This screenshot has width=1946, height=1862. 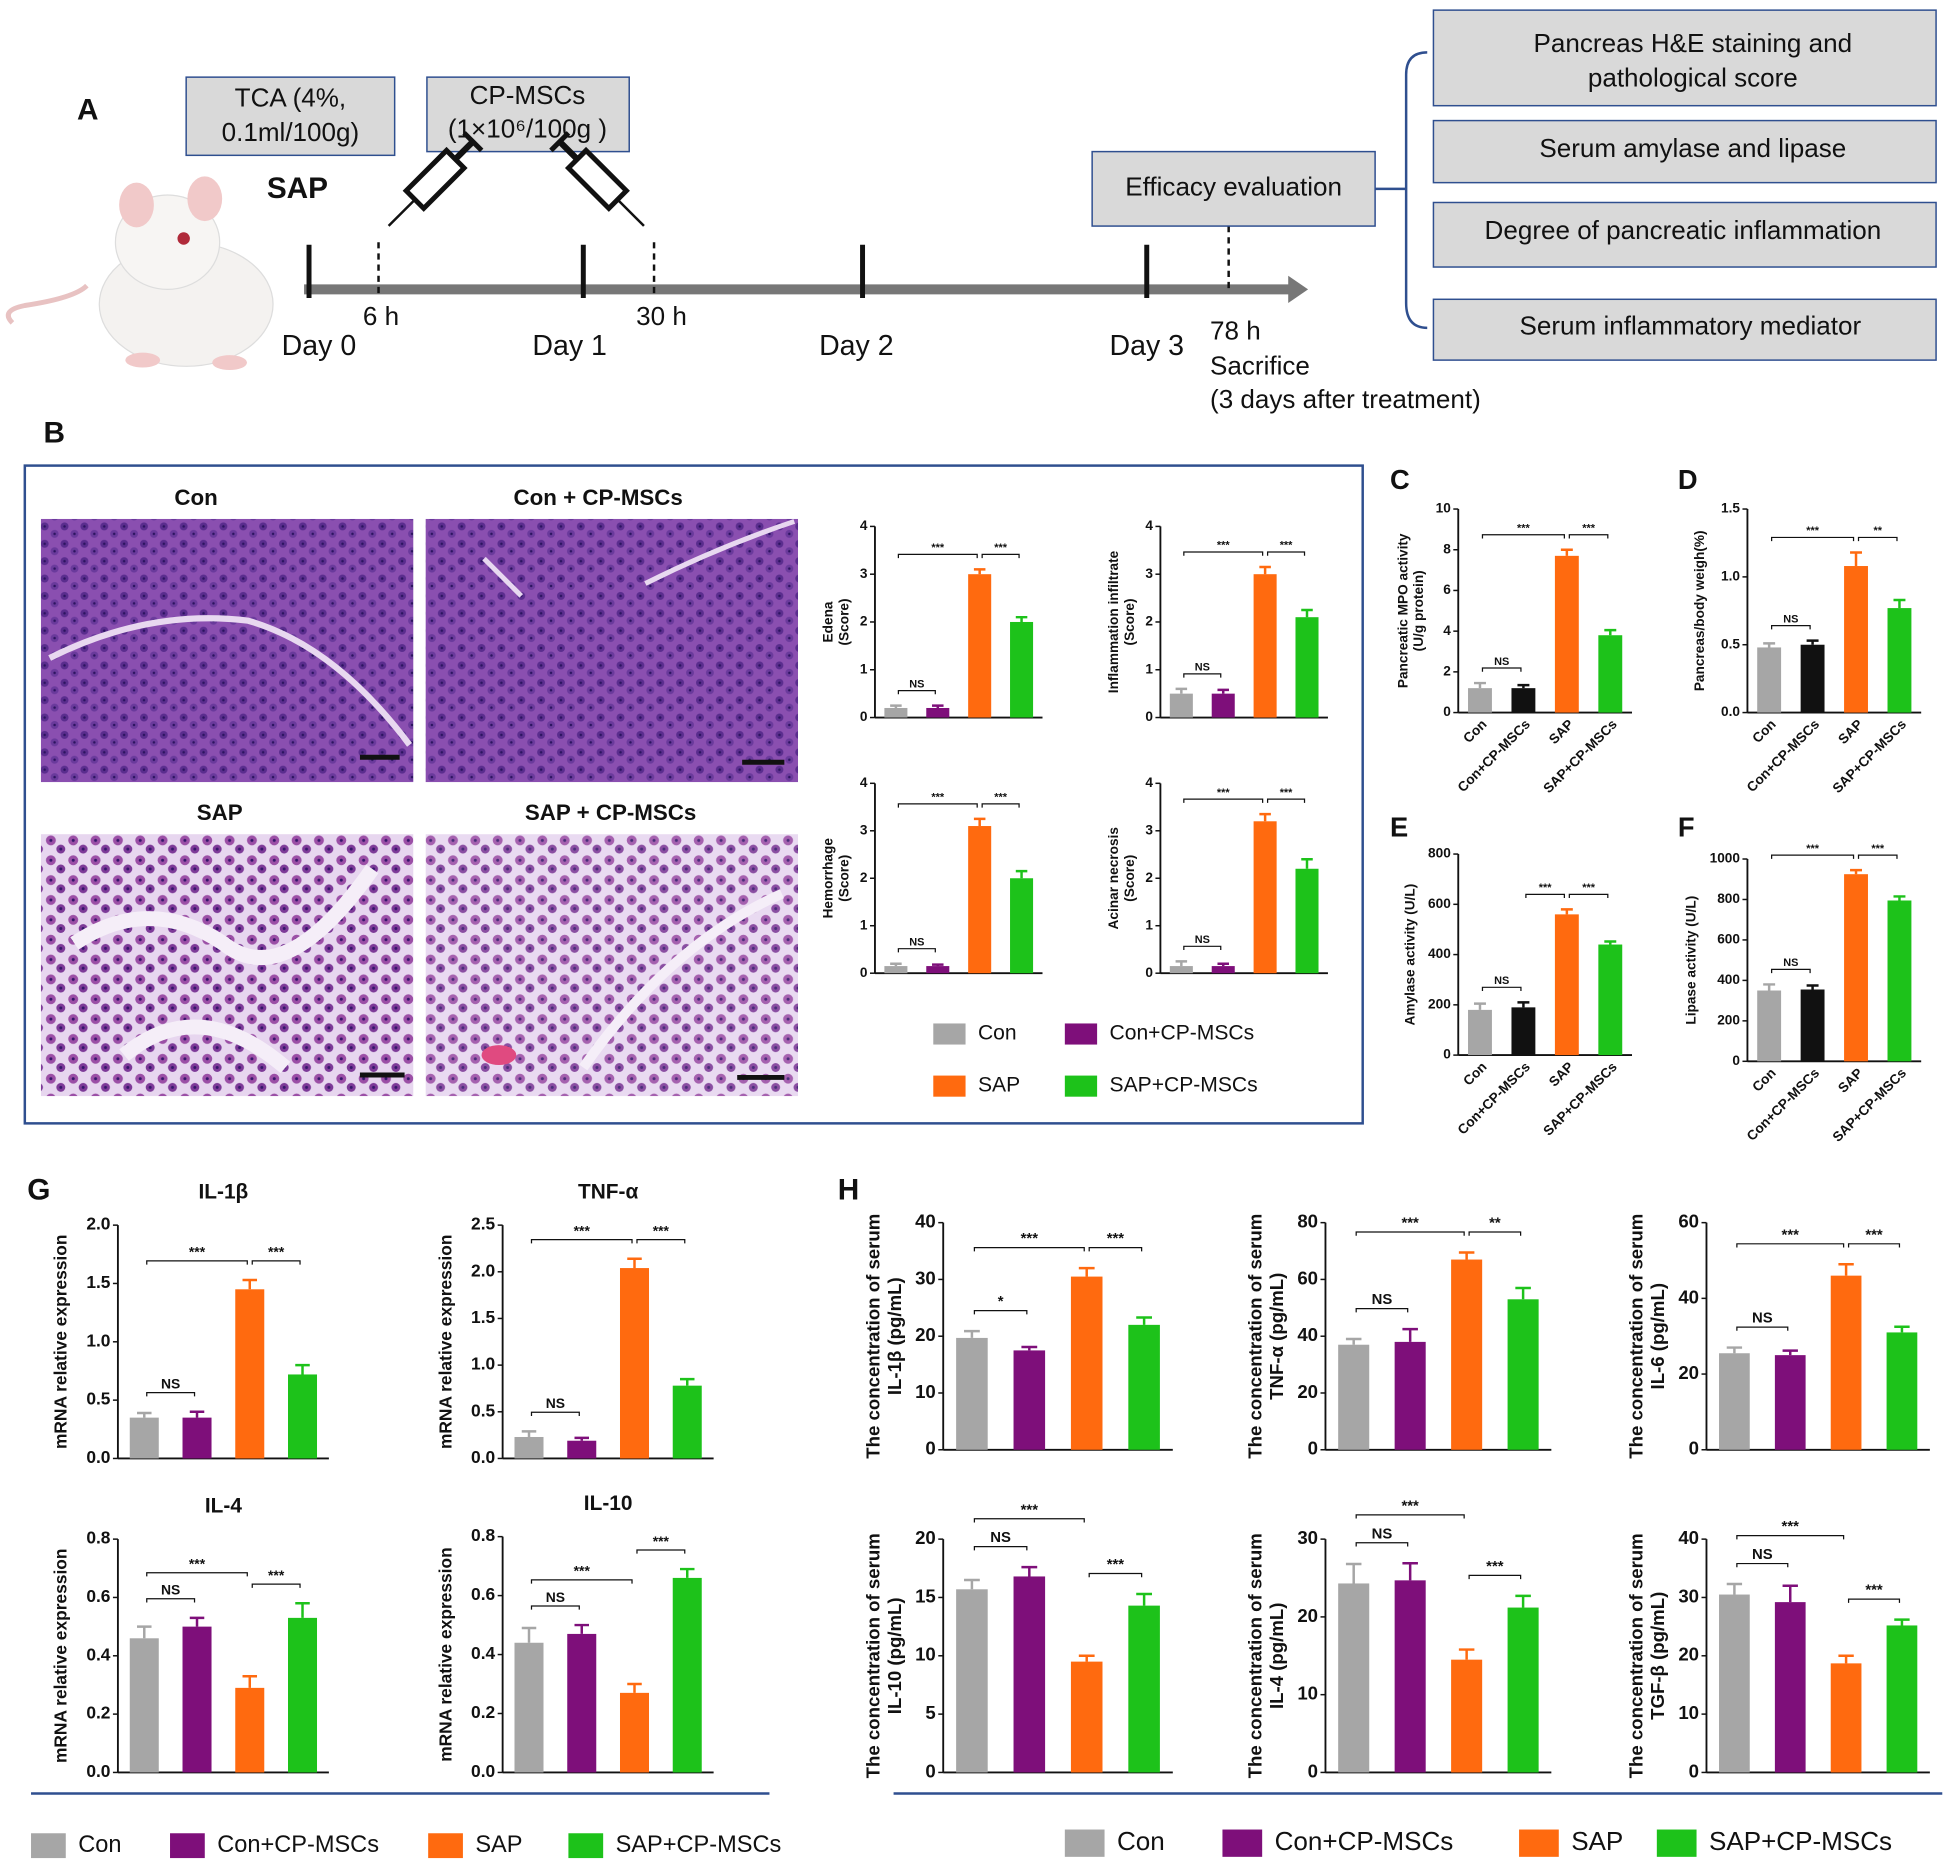 What do you see at coordinates (290, 97) in the screenshot?
I see `injection-text: TCA (4%,` at bounding box center [290, 97].